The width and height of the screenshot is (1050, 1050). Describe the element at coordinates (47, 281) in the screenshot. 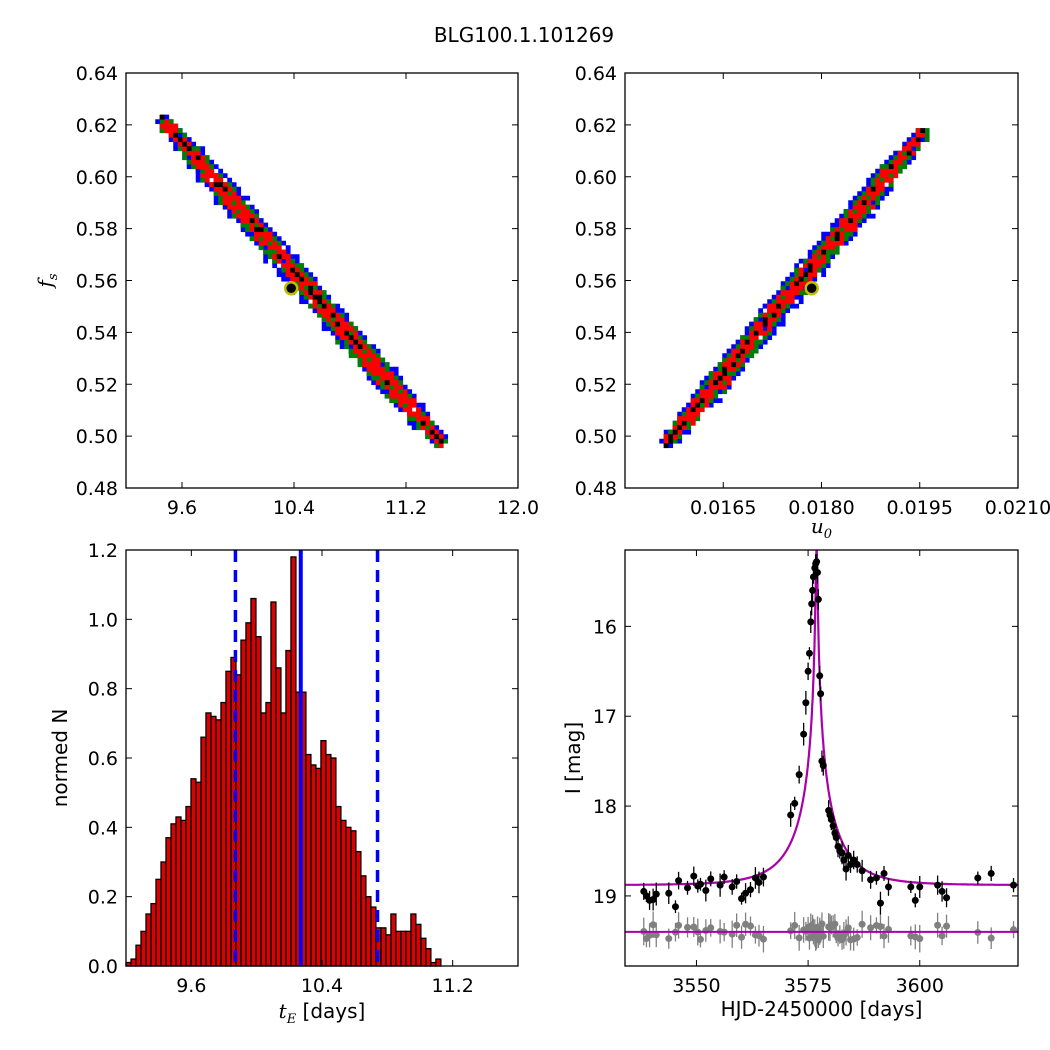

I see `y-axis-label: fs` at that location.